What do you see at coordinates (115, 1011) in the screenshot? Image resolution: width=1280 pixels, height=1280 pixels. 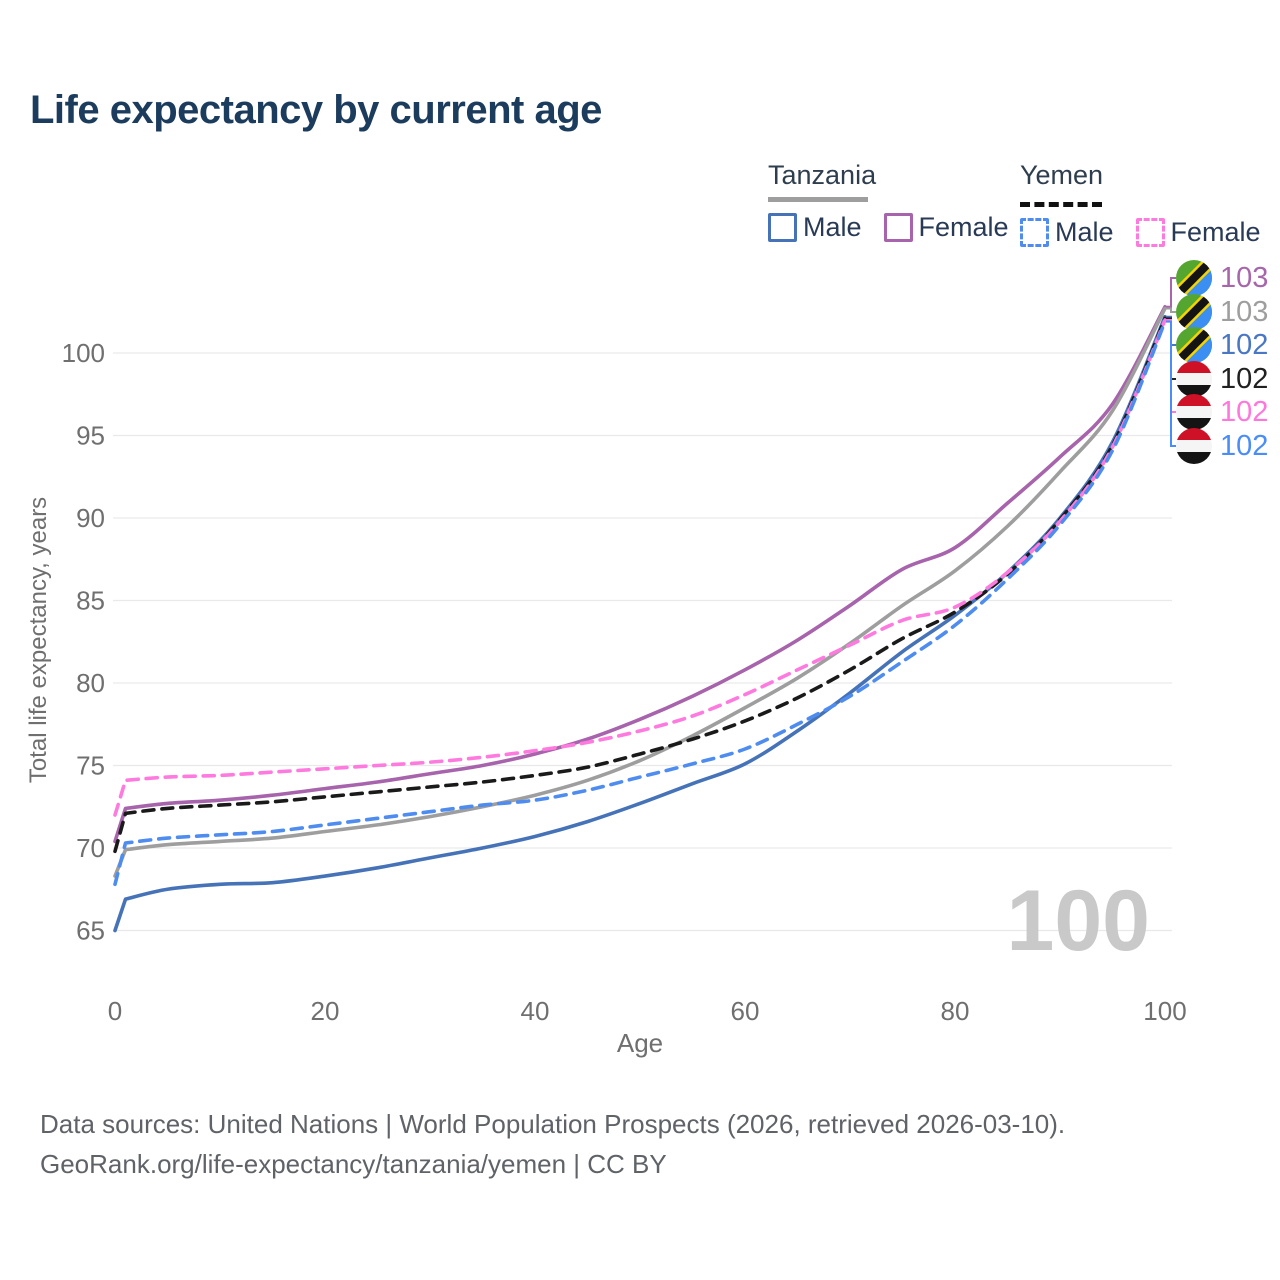 I see `x-tick-label-0: 0` at bounding box center [115, 1011].